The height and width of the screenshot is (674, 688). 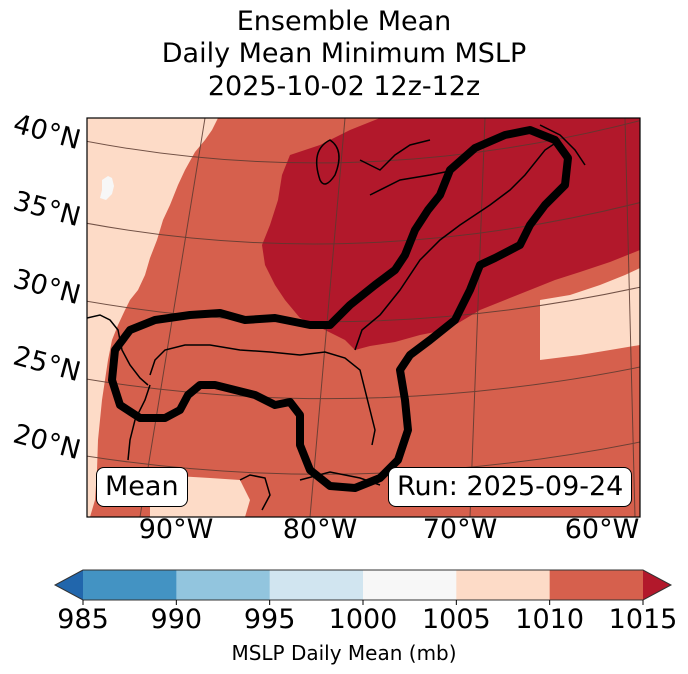 I want to click on colorbar-label: MSLP Daily Mean (mb), so click(x=344, y=653).